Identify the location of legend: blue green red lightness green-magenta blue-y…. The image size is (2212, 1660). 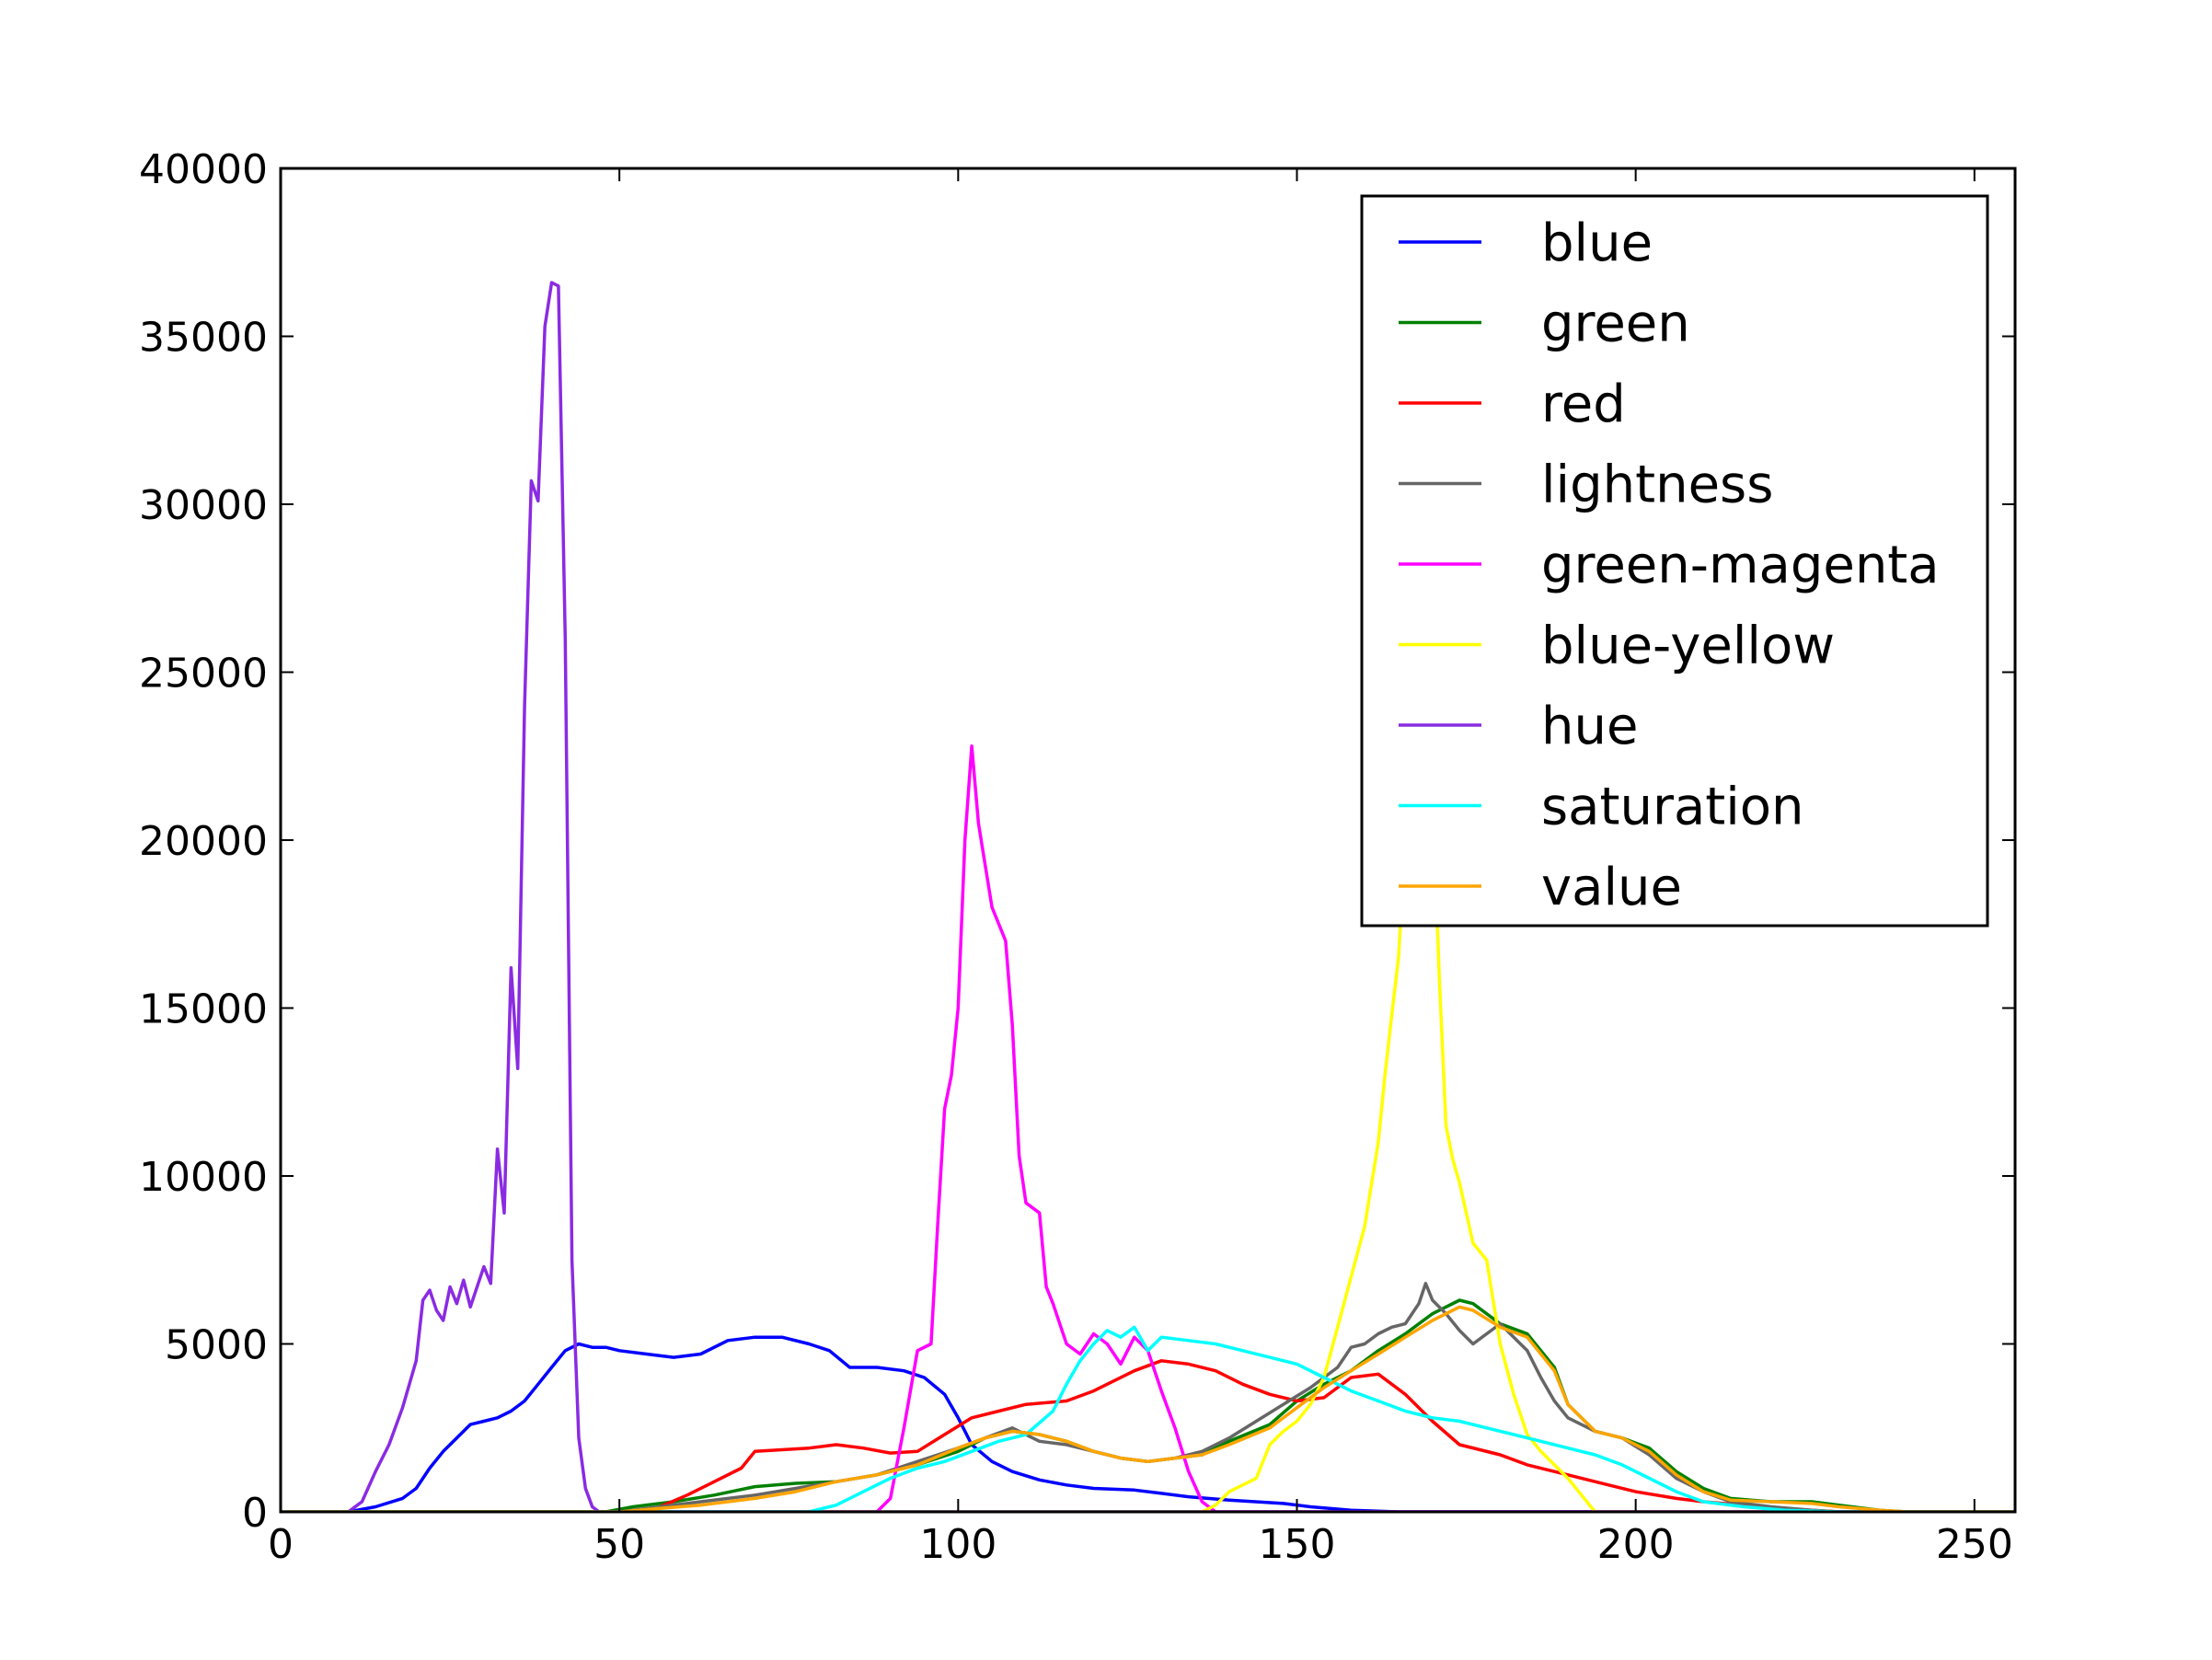
(1674, 561).